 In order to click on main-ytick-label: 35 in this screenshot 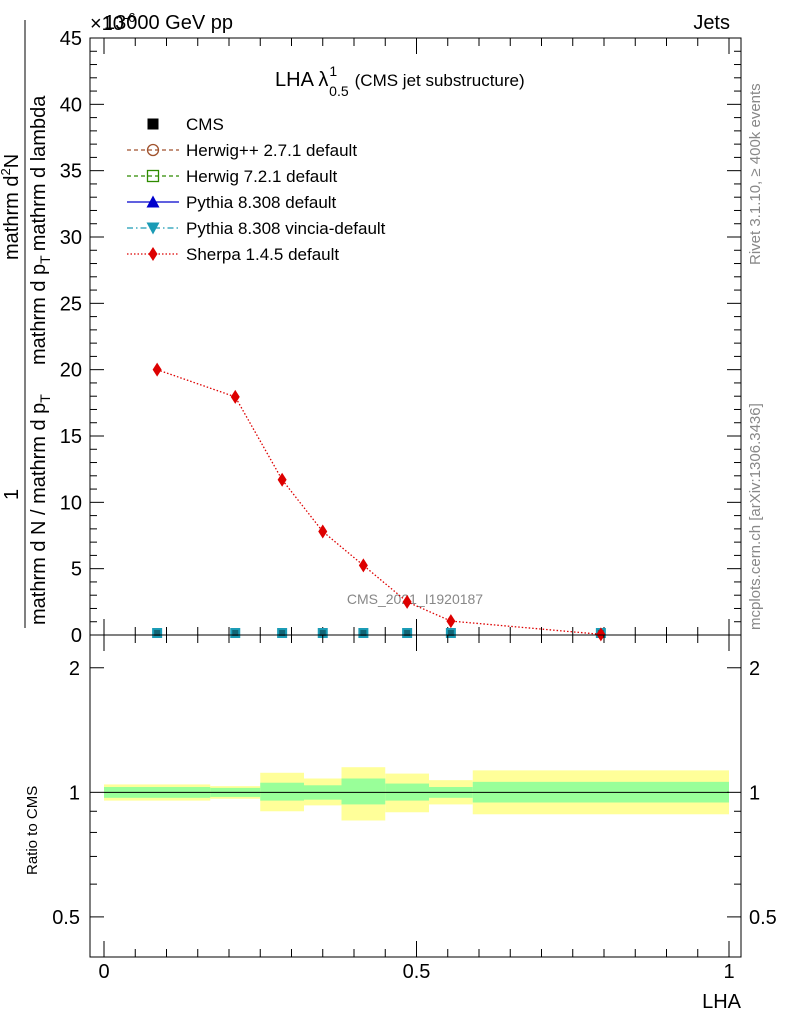, I will do `click(71, 172)`.